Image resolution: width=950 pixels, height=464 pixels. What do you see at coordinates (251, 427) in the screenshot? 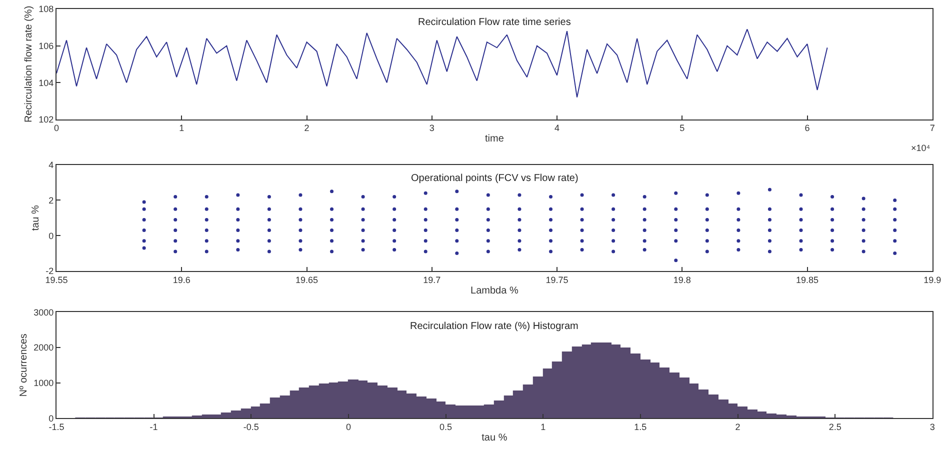
I see `x-tick-label: -0.5` at bounding box center [251, 427].